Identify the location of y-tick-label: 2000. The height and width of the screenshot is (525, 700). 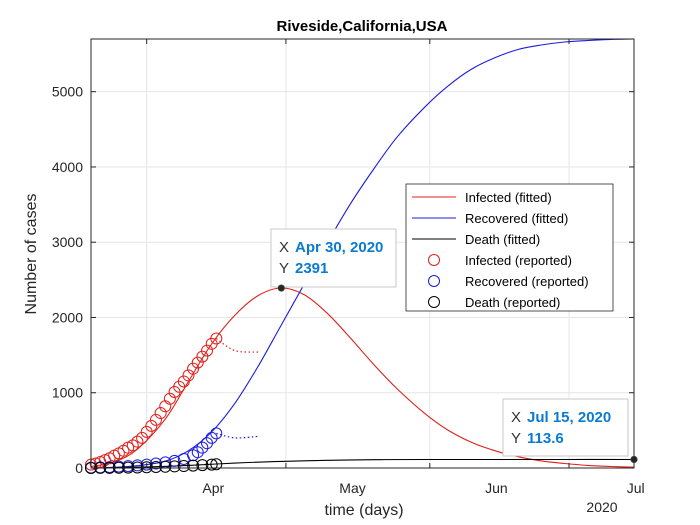
(67, 317).